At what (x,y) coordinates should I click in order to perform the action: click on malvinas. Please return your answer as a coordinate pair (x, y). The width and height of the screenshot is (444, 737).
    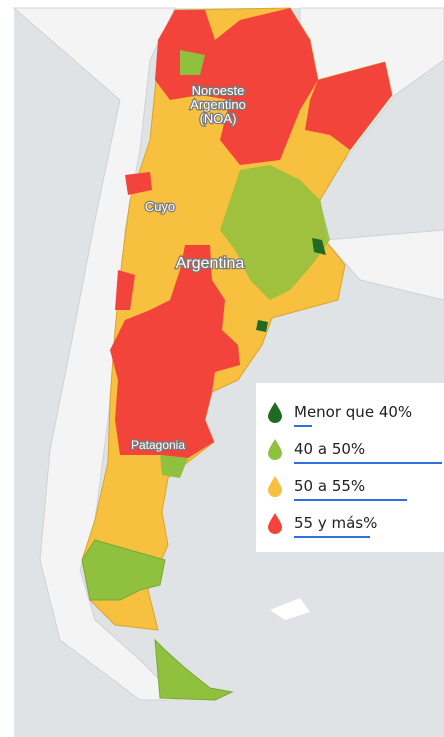
    Looking at the image, I should click on (290, 609).